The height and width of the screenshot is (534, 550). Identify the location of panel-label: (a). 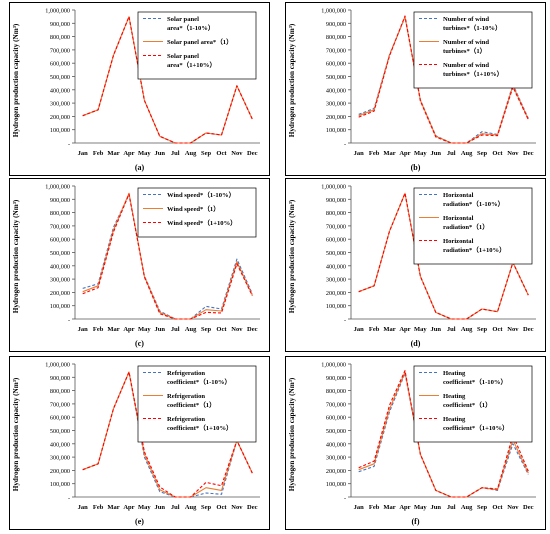
(140, 167).